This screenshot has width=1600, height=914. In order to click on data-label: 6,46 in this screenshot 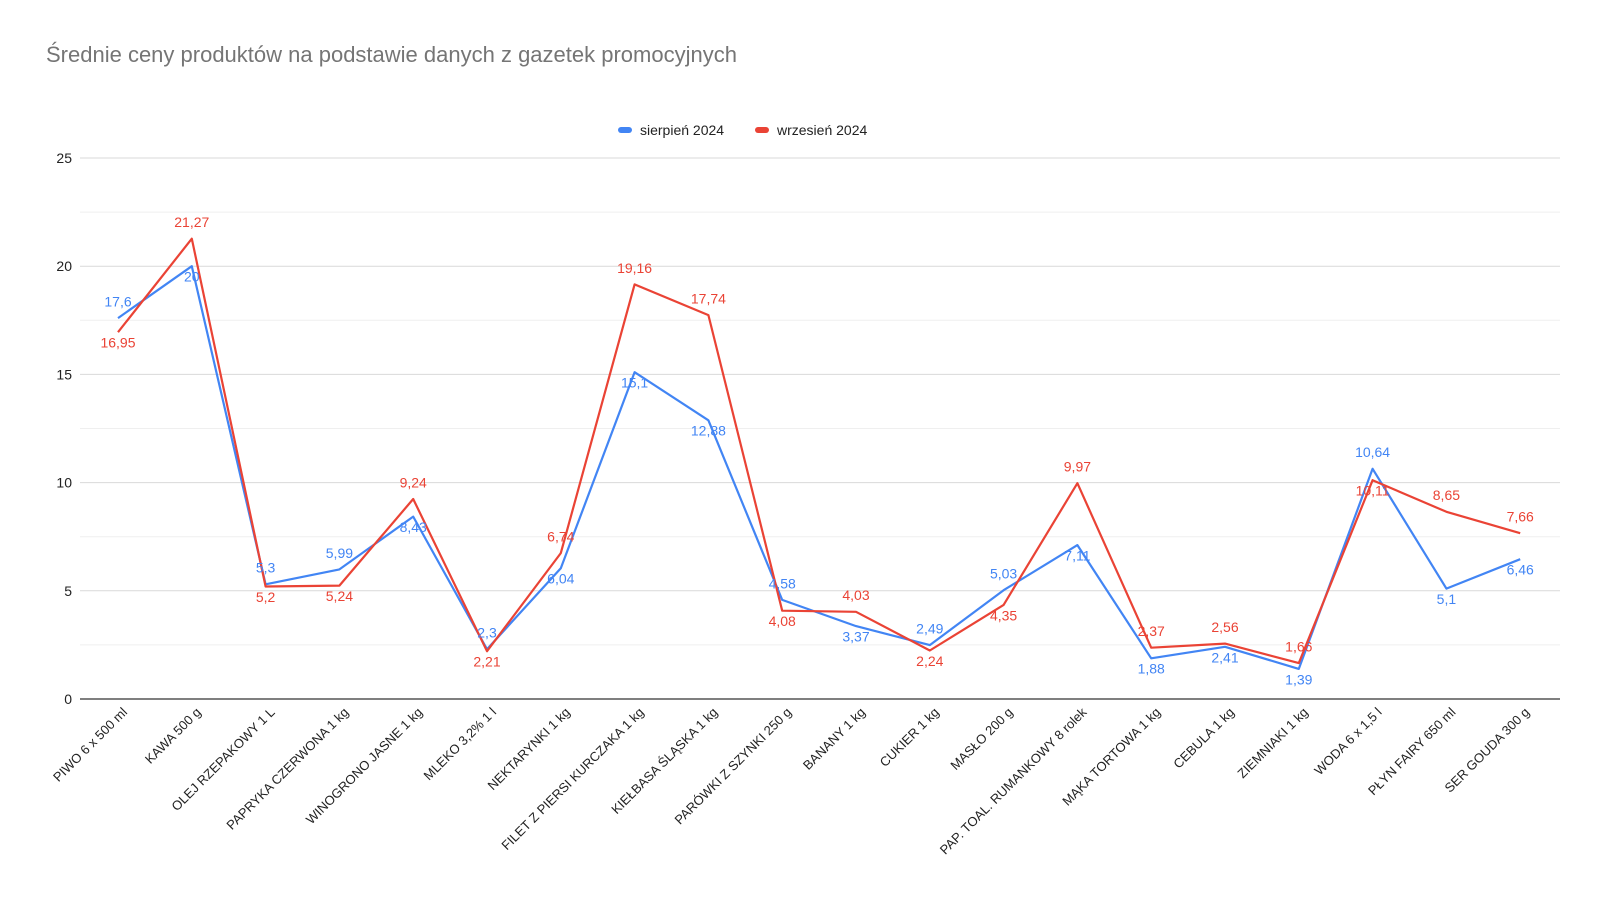, I will do `click(1520, 570)`.